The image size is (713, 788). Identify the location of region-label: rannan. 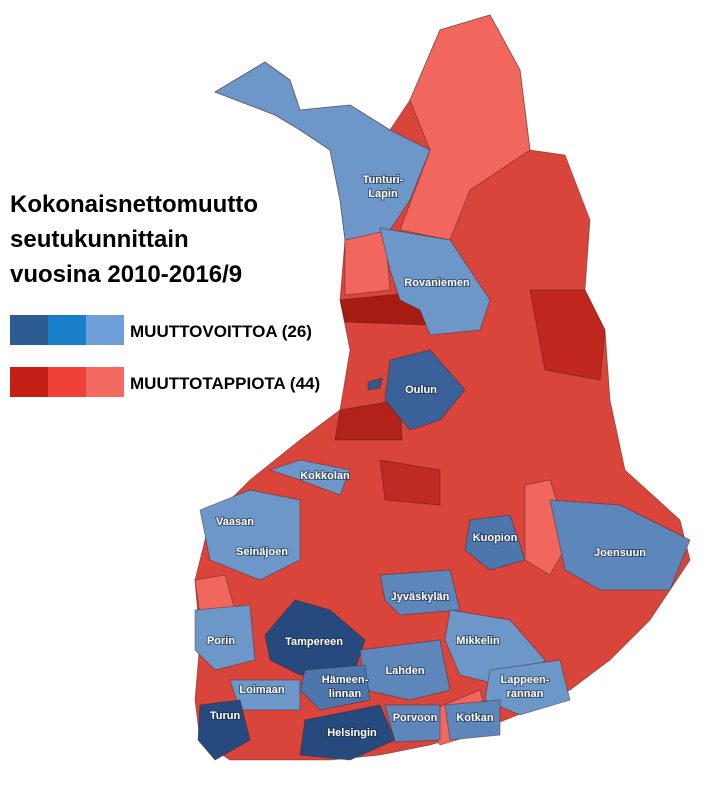
(525, 694).